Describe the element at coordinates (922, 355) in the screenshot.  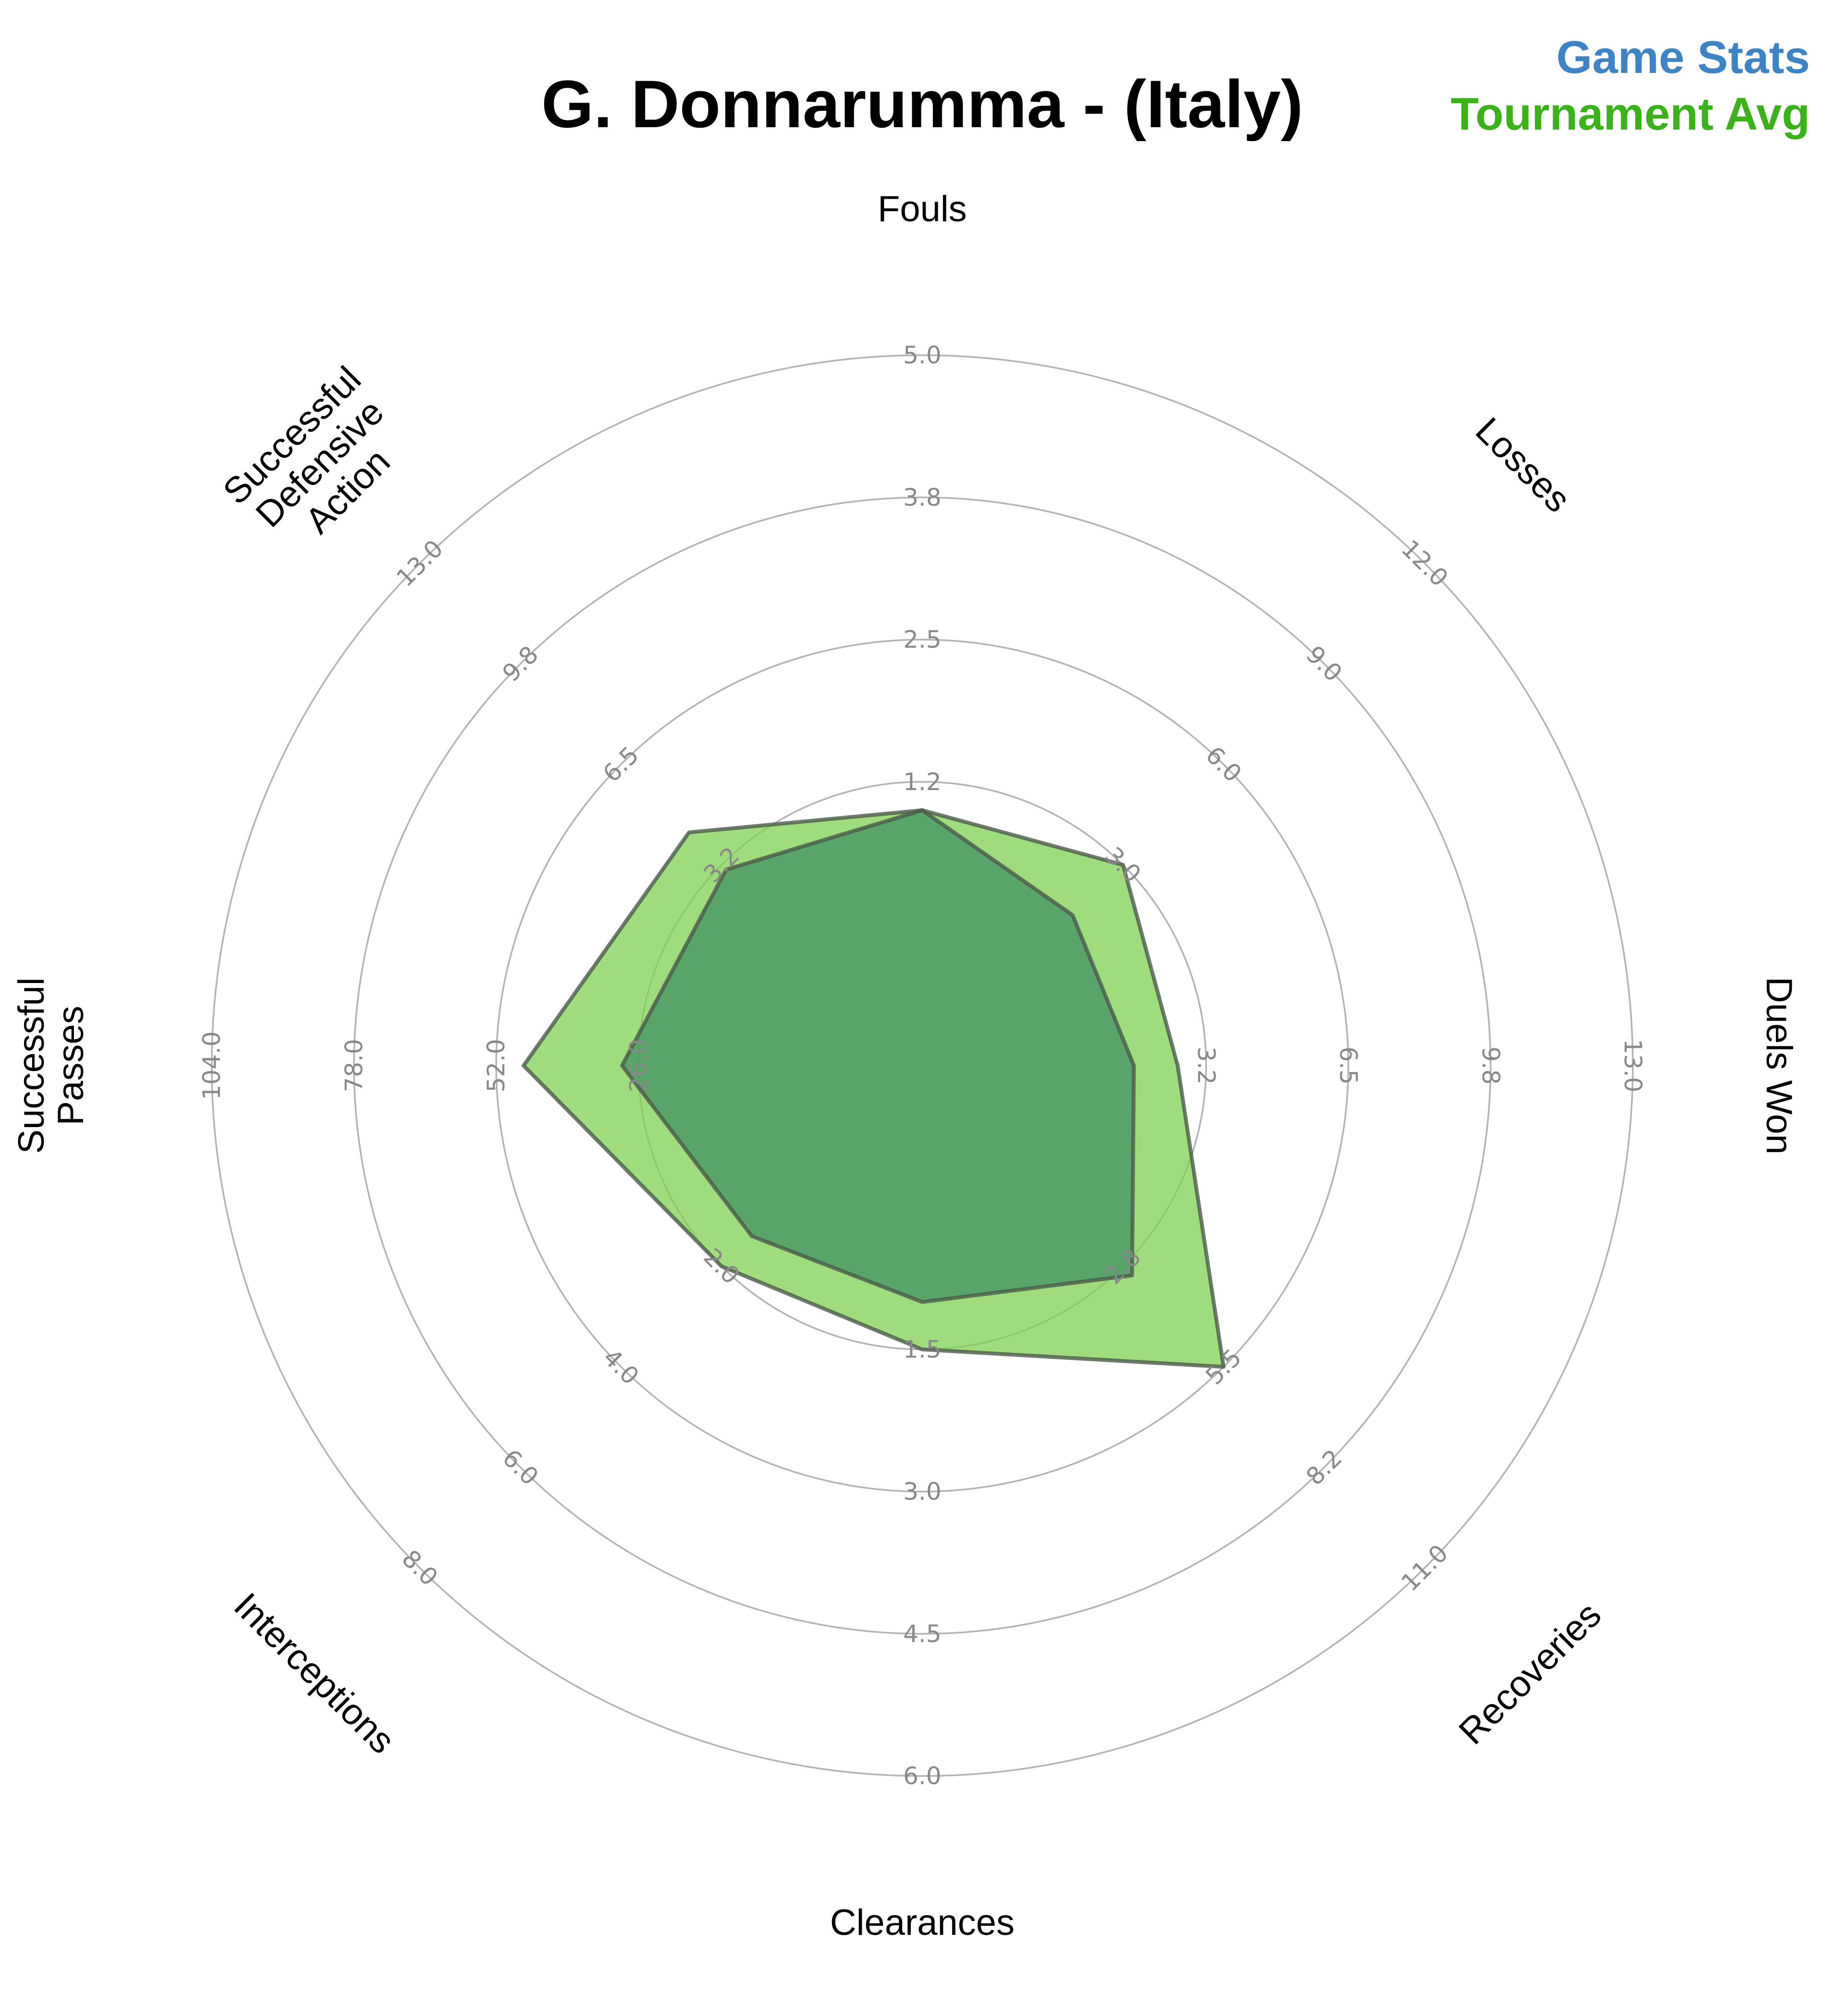
I see `tick-label: 5.0` at that location.